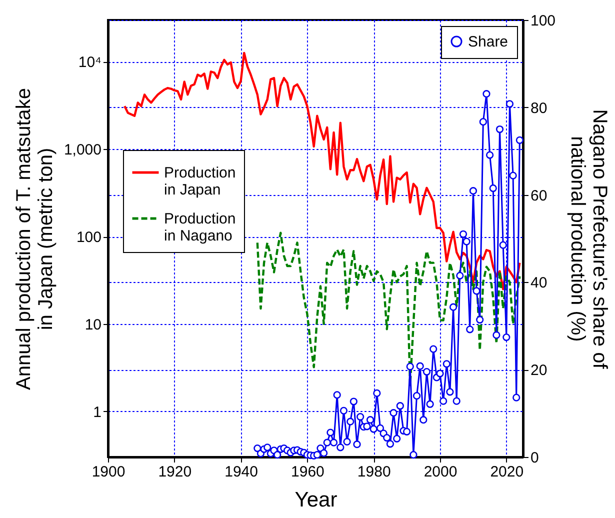 This screenshot has width=615, height=518. I want to click on y-tick-label: 1, so click(97, 412).